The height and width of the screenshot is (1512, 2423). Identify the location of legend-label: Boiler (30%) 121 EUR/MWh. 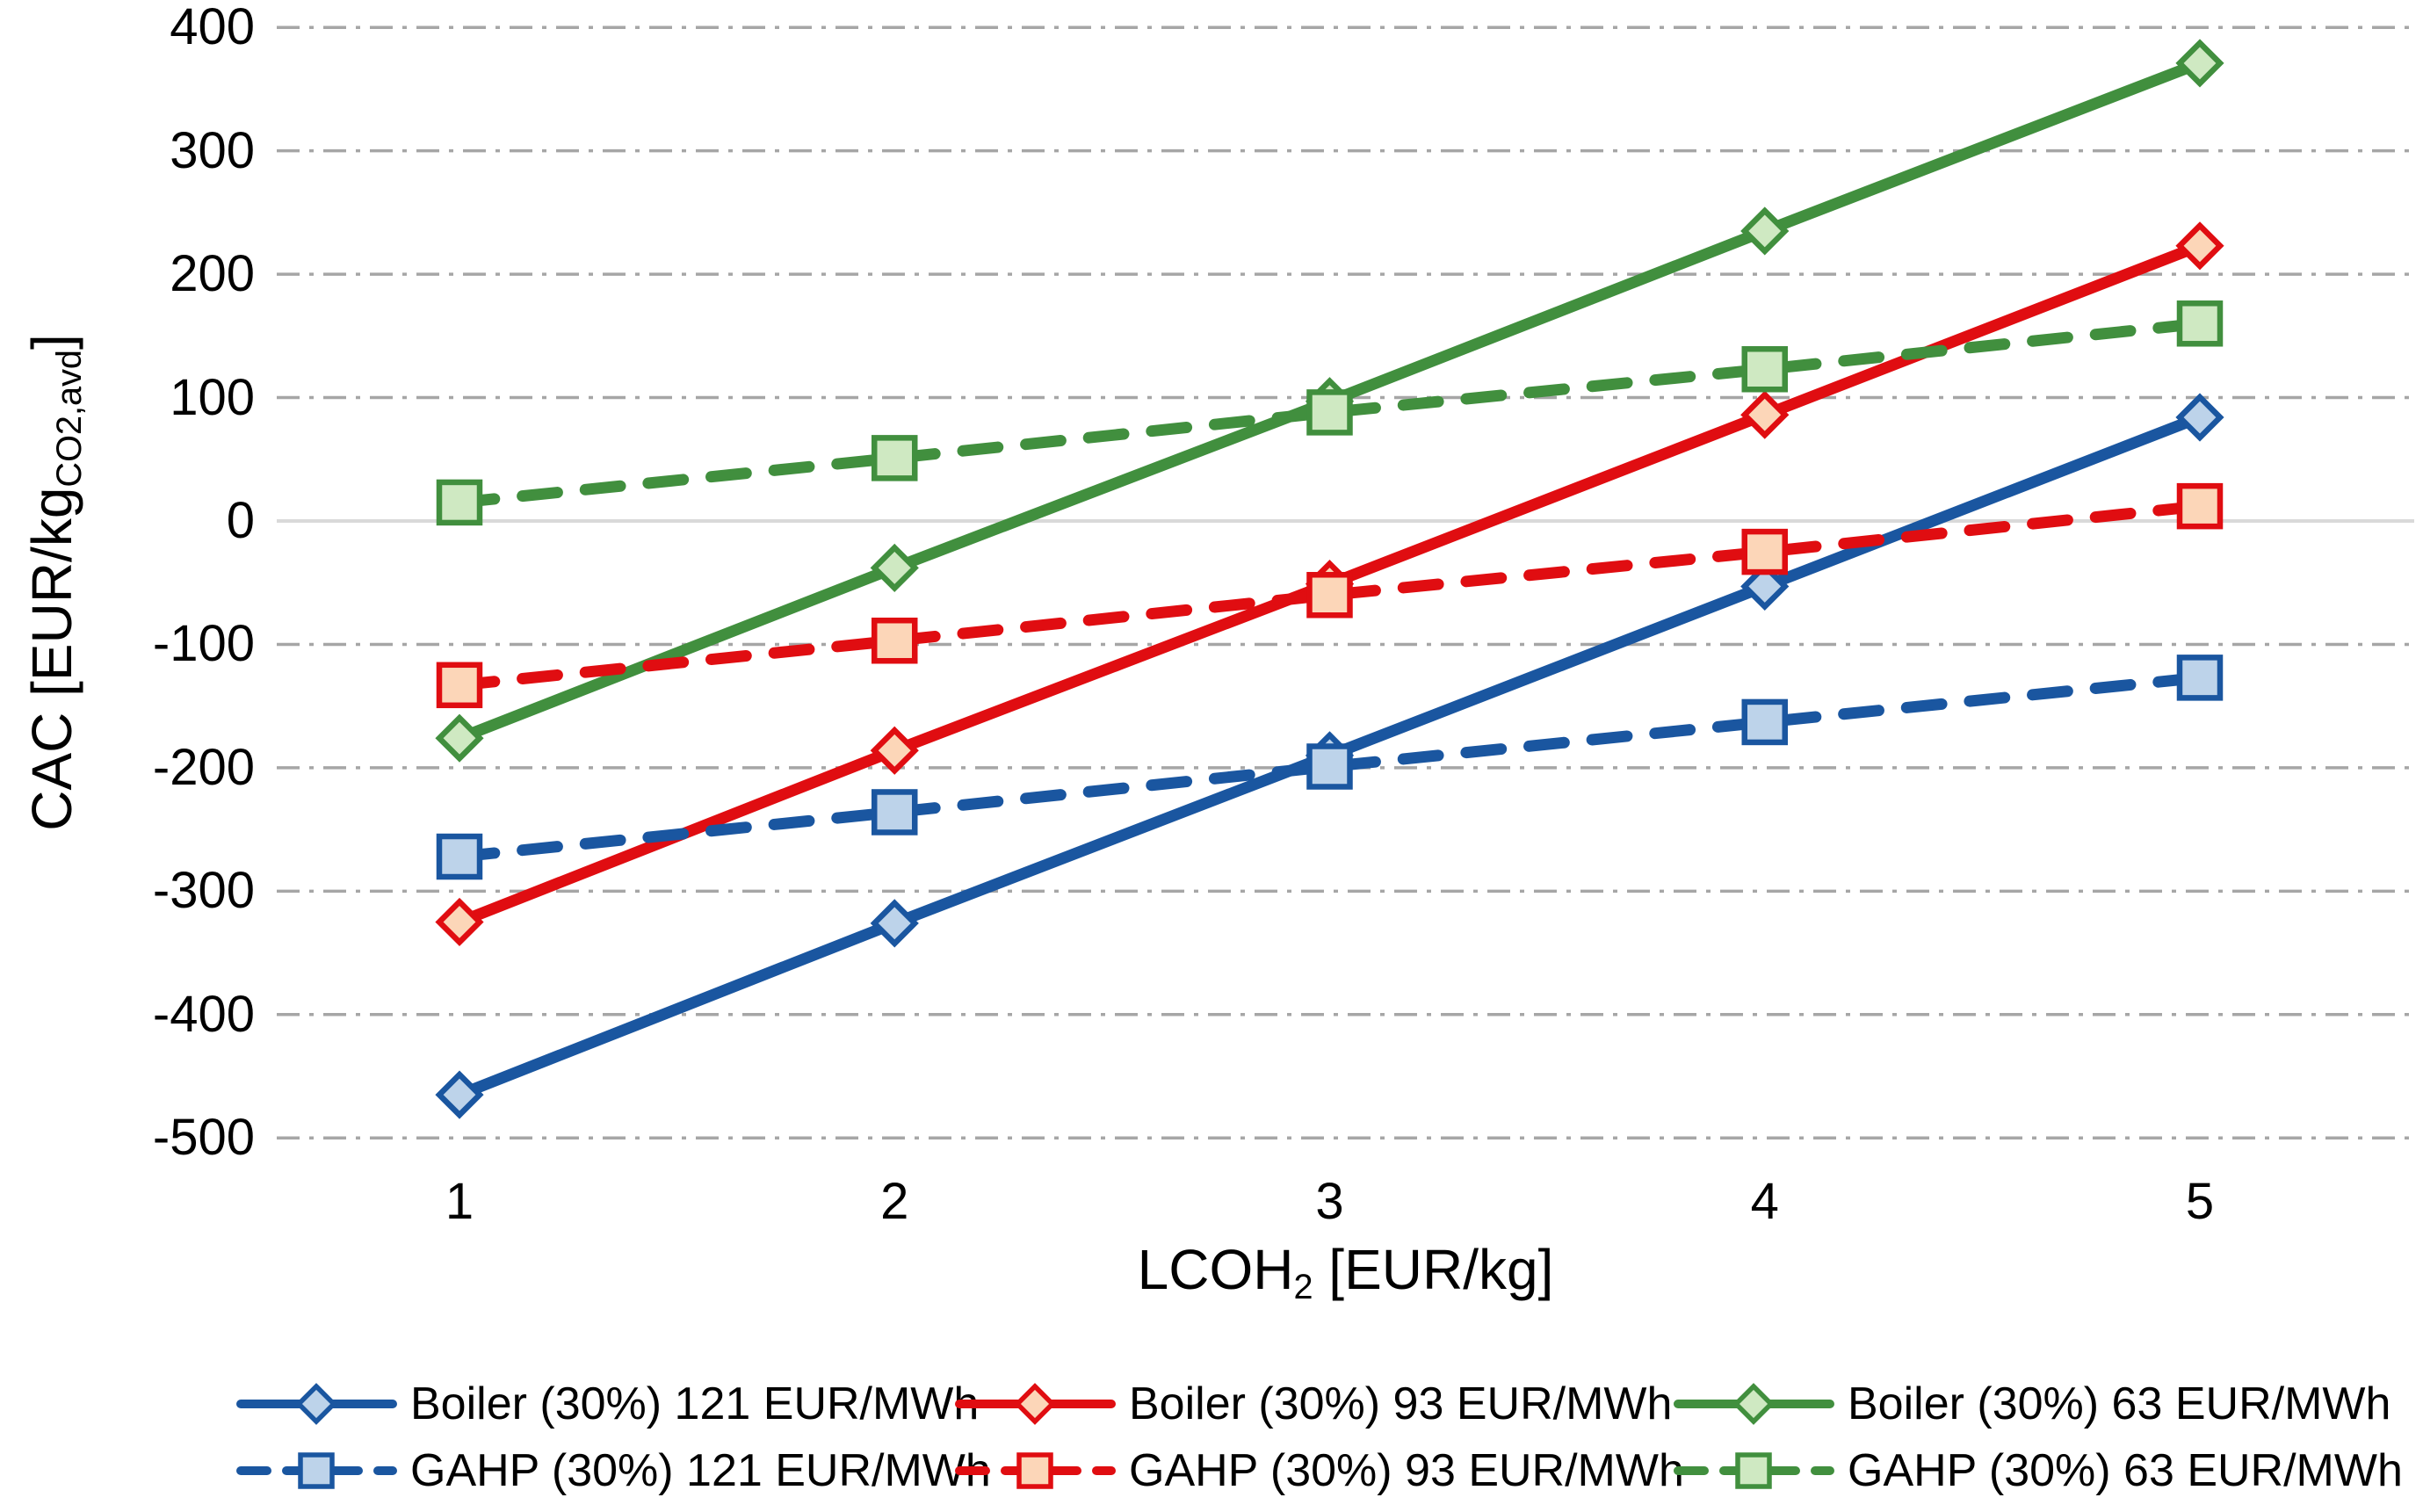
(695, 1403).